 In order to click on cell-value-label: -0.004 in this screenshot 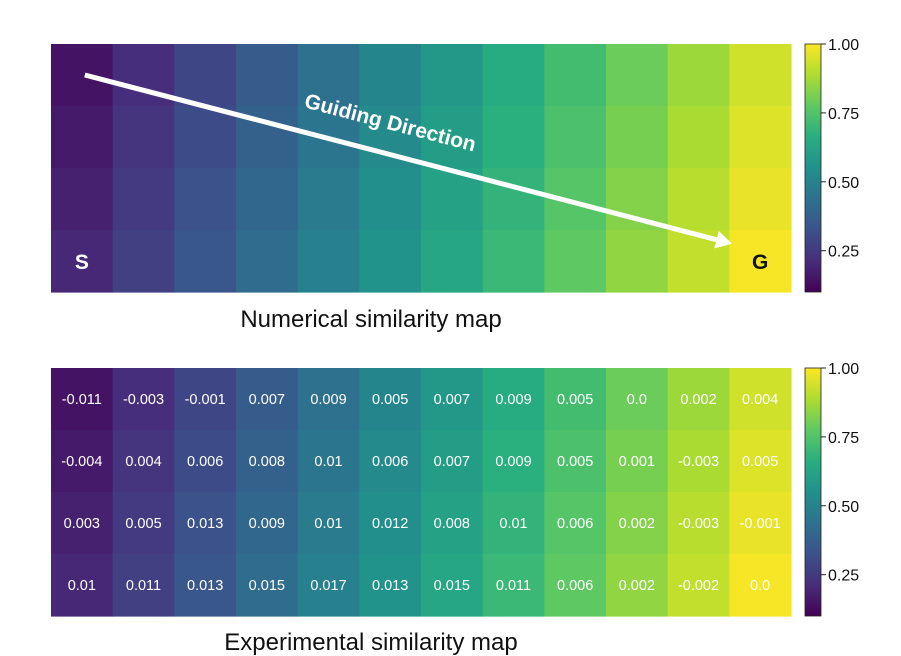, I will do `click(81, 462)`.